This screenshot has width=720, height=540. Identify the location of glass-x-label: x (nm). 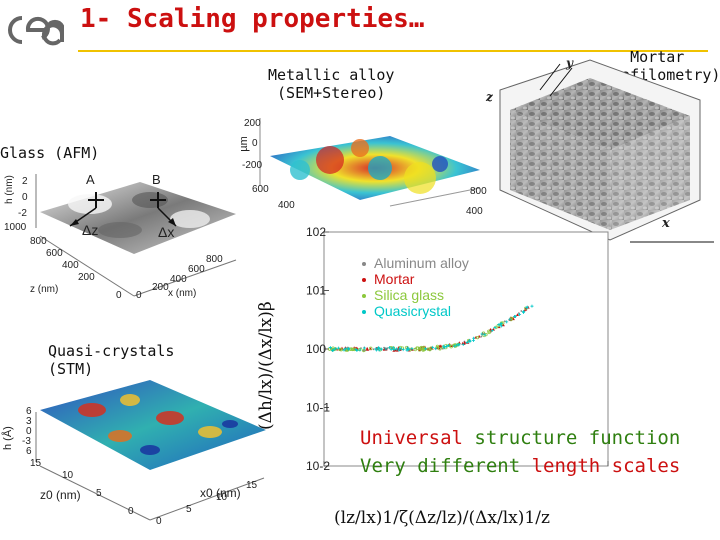
(182, 293).